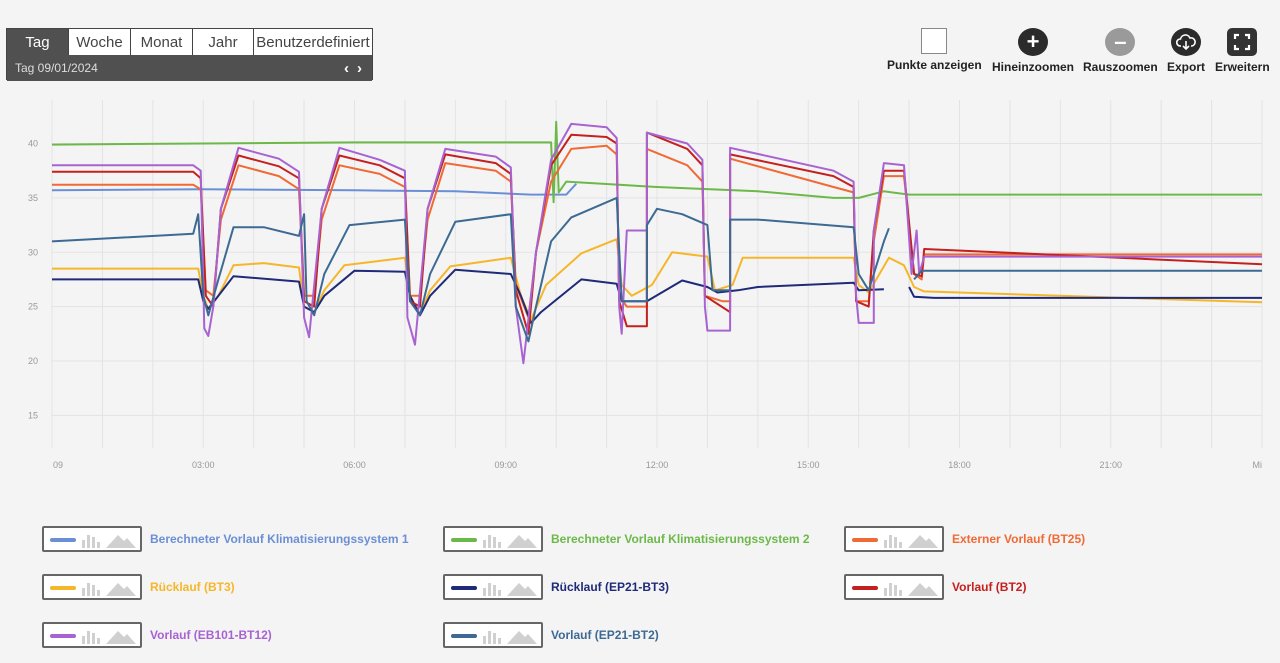  Describe the element at coordinates (192, 587) in the screenshot. I see `legend-label: Rücklauf (BT3)` at that location.